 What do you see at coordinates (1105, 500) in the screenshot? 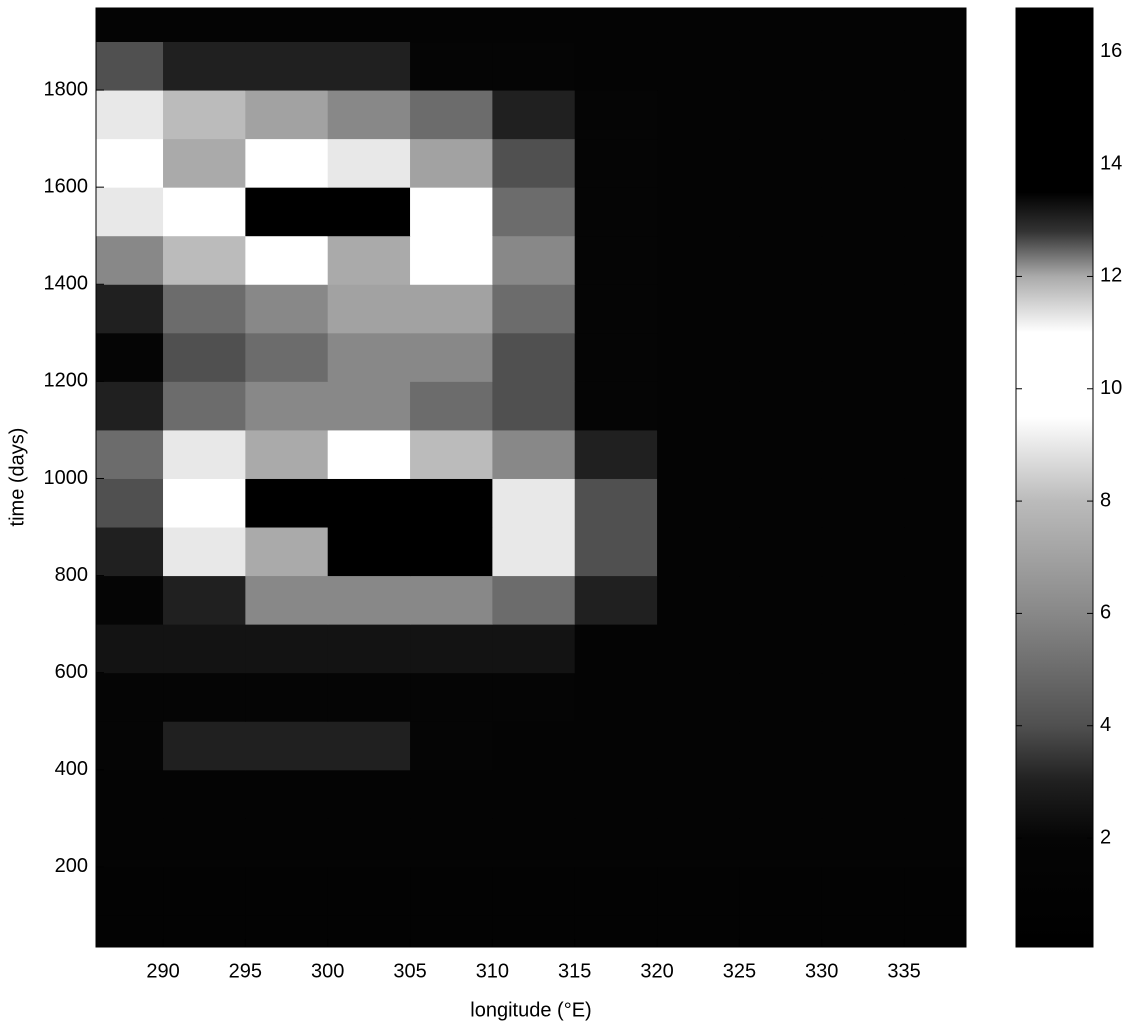
I see `colorbar-tick-label: 8` at bounding box center [1105, 500].